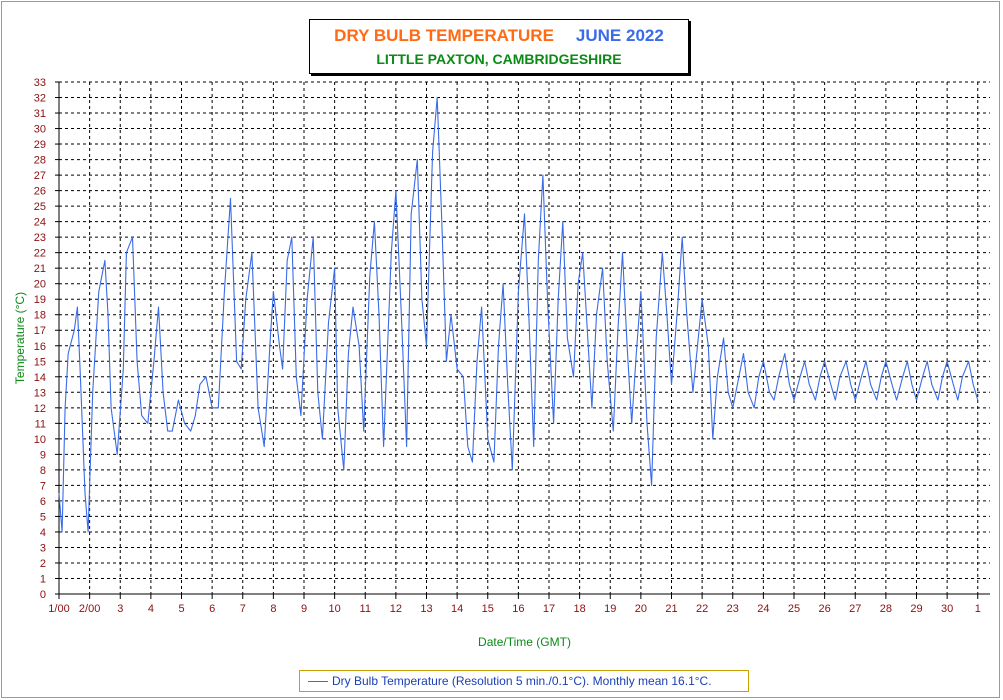 The width and height of the screenshot is (1003, 700). I want to click on y-tick-label: 15, so click(40, 362).